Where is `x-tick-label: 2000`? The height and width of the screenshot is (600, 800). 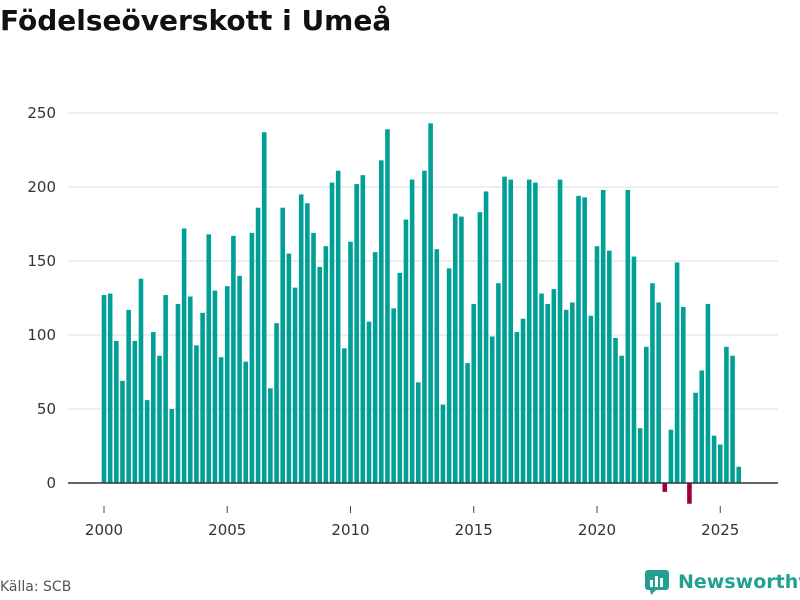
x-tick-label: 2000 is located at coordinates (104, 530).